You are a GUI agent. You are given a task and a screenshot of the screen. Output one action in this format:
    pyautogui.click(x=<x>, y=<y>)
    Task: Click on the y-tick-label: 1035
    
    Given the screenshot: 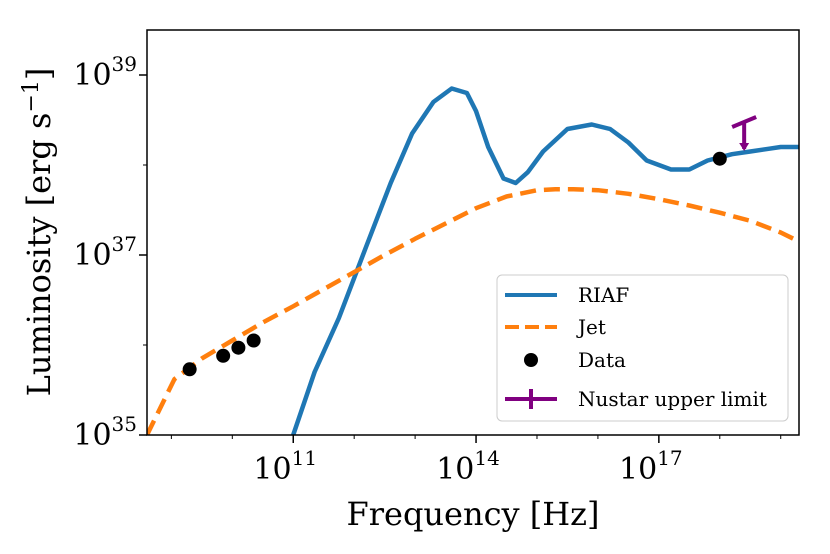 What is the action you would take?
    pyautogui.click(x=105, y=432)
    